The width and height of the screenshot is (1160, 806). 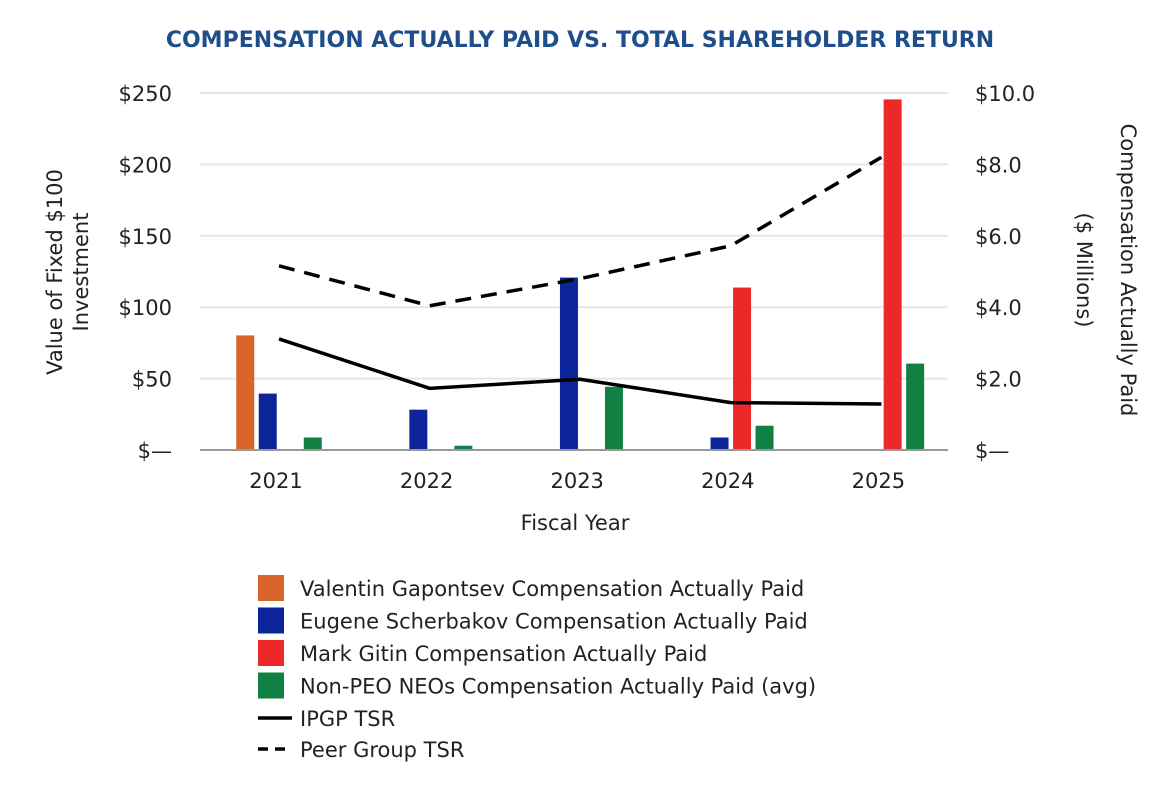 What do you see at coordinates (998, 237) in the screenshot?
I see `y-tick-label-right: $6.0` at bounding box center [998, 237].